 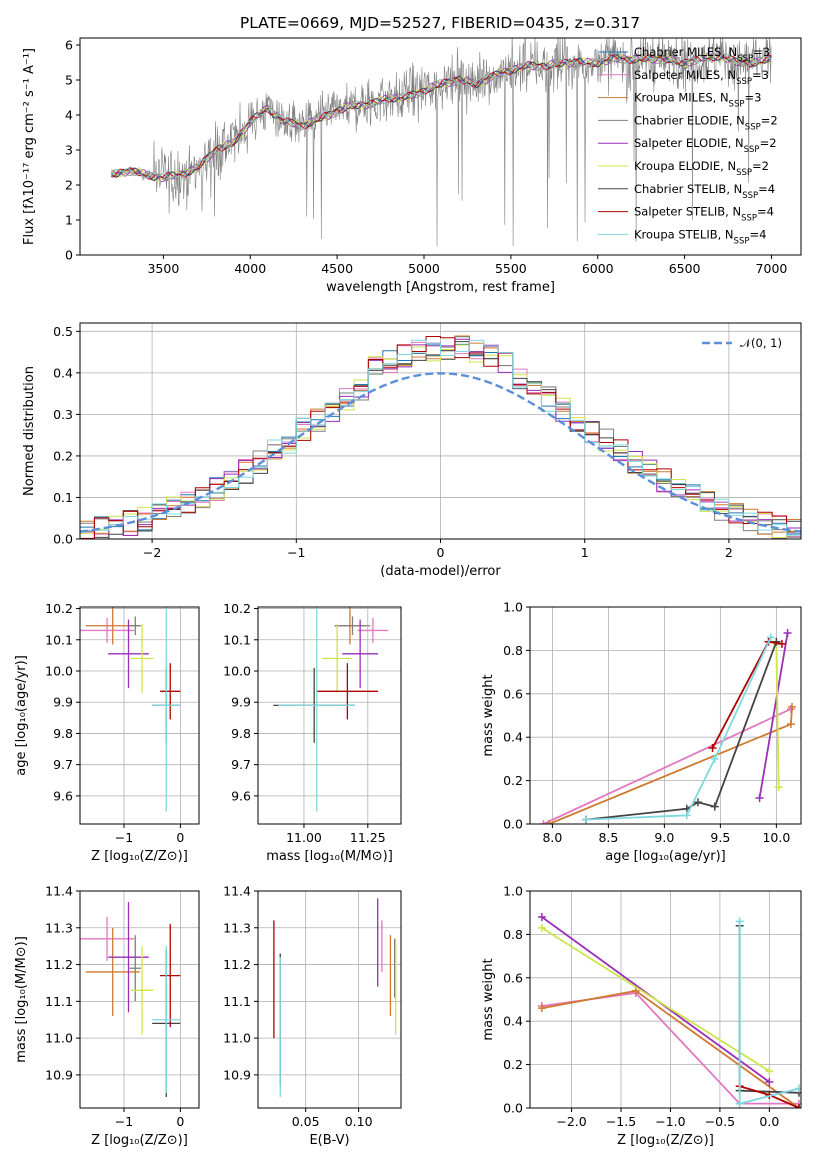 I want to click on legend-entry: Kroupa ELODIE, NSSP=2, so click(x=701, y=168).